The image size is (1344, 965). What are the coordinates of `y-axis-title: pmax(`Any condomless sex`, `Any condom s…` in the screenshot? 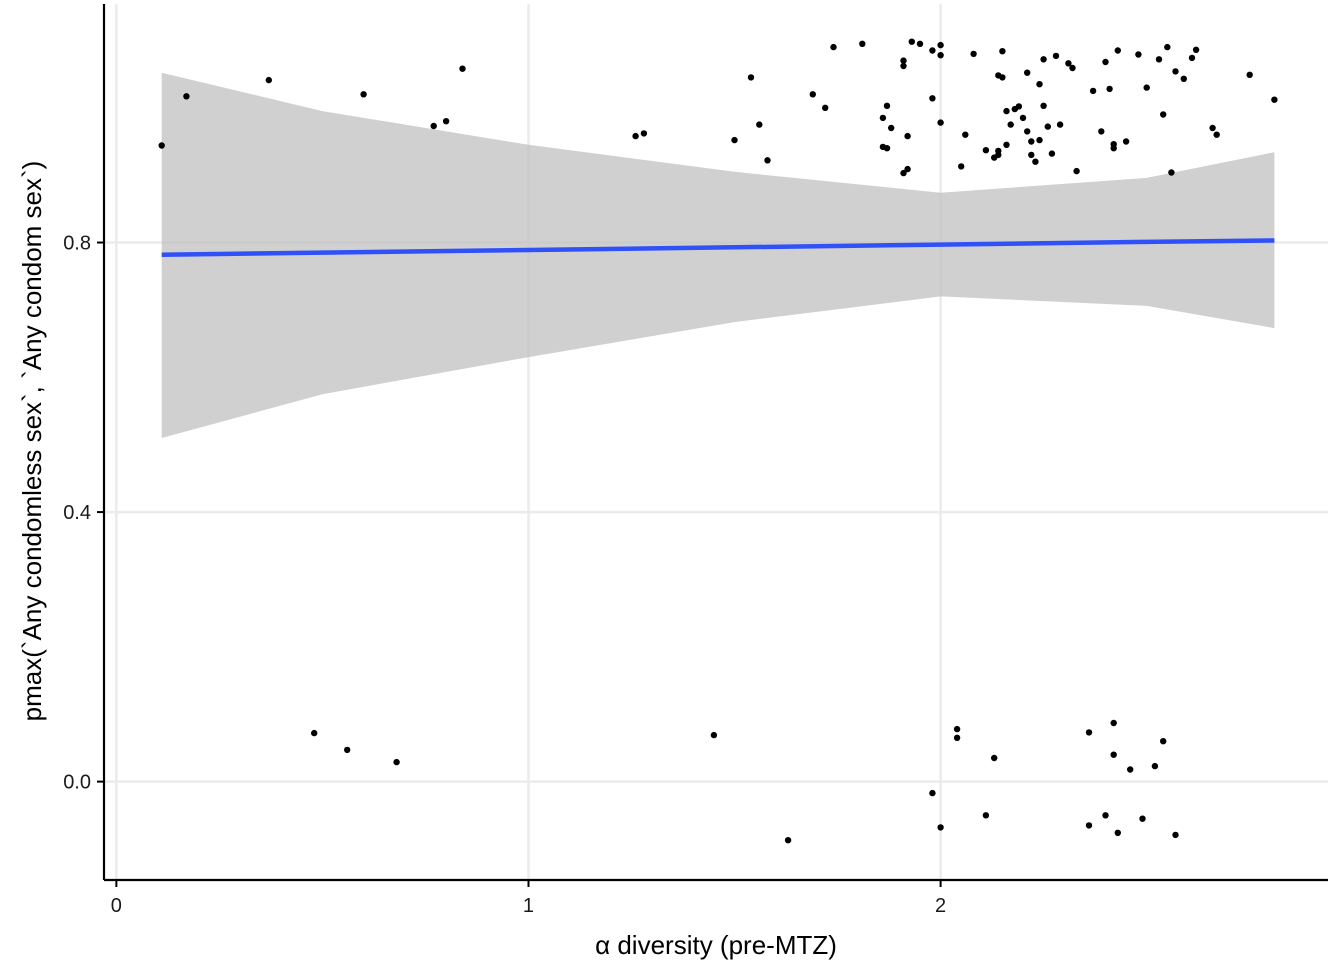 It's located at (32, 441).